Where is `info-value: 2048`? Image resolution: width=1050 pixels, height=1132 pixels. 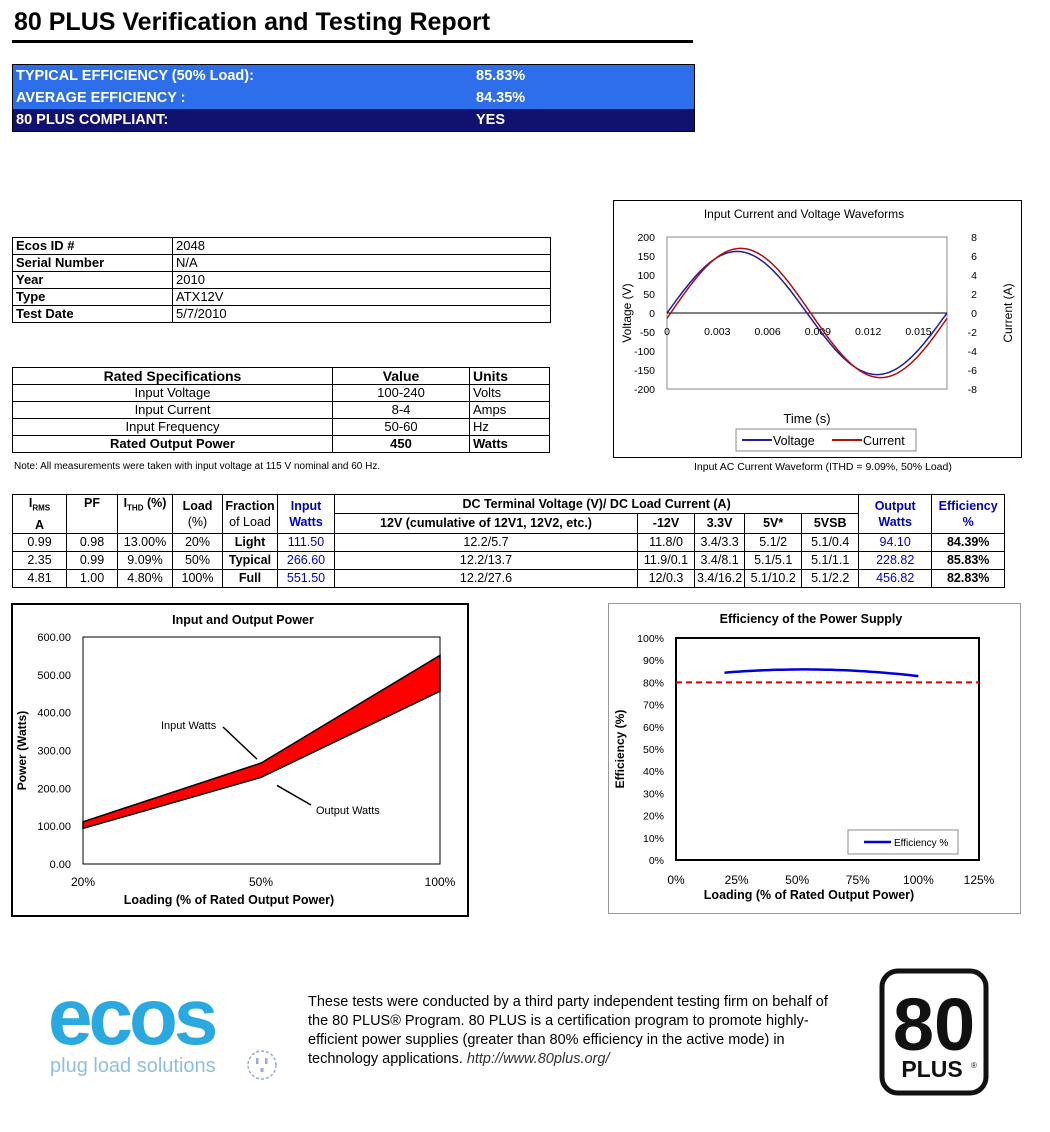
info-value: 2048 is located at coordinates (361, 246).